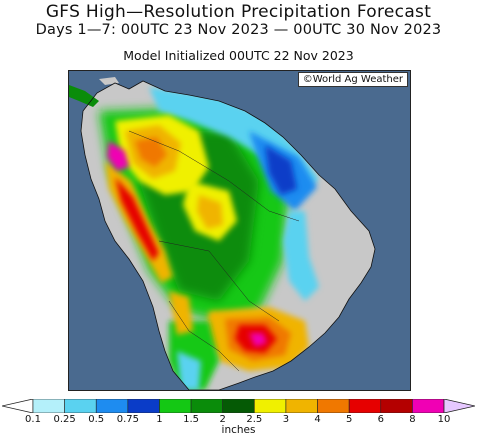 This screenshot has height=437, width=477. What do you see at coordinates (137, 219) in the screenshot?
I see `precip-red-andes` at bounding box center [137, 219].